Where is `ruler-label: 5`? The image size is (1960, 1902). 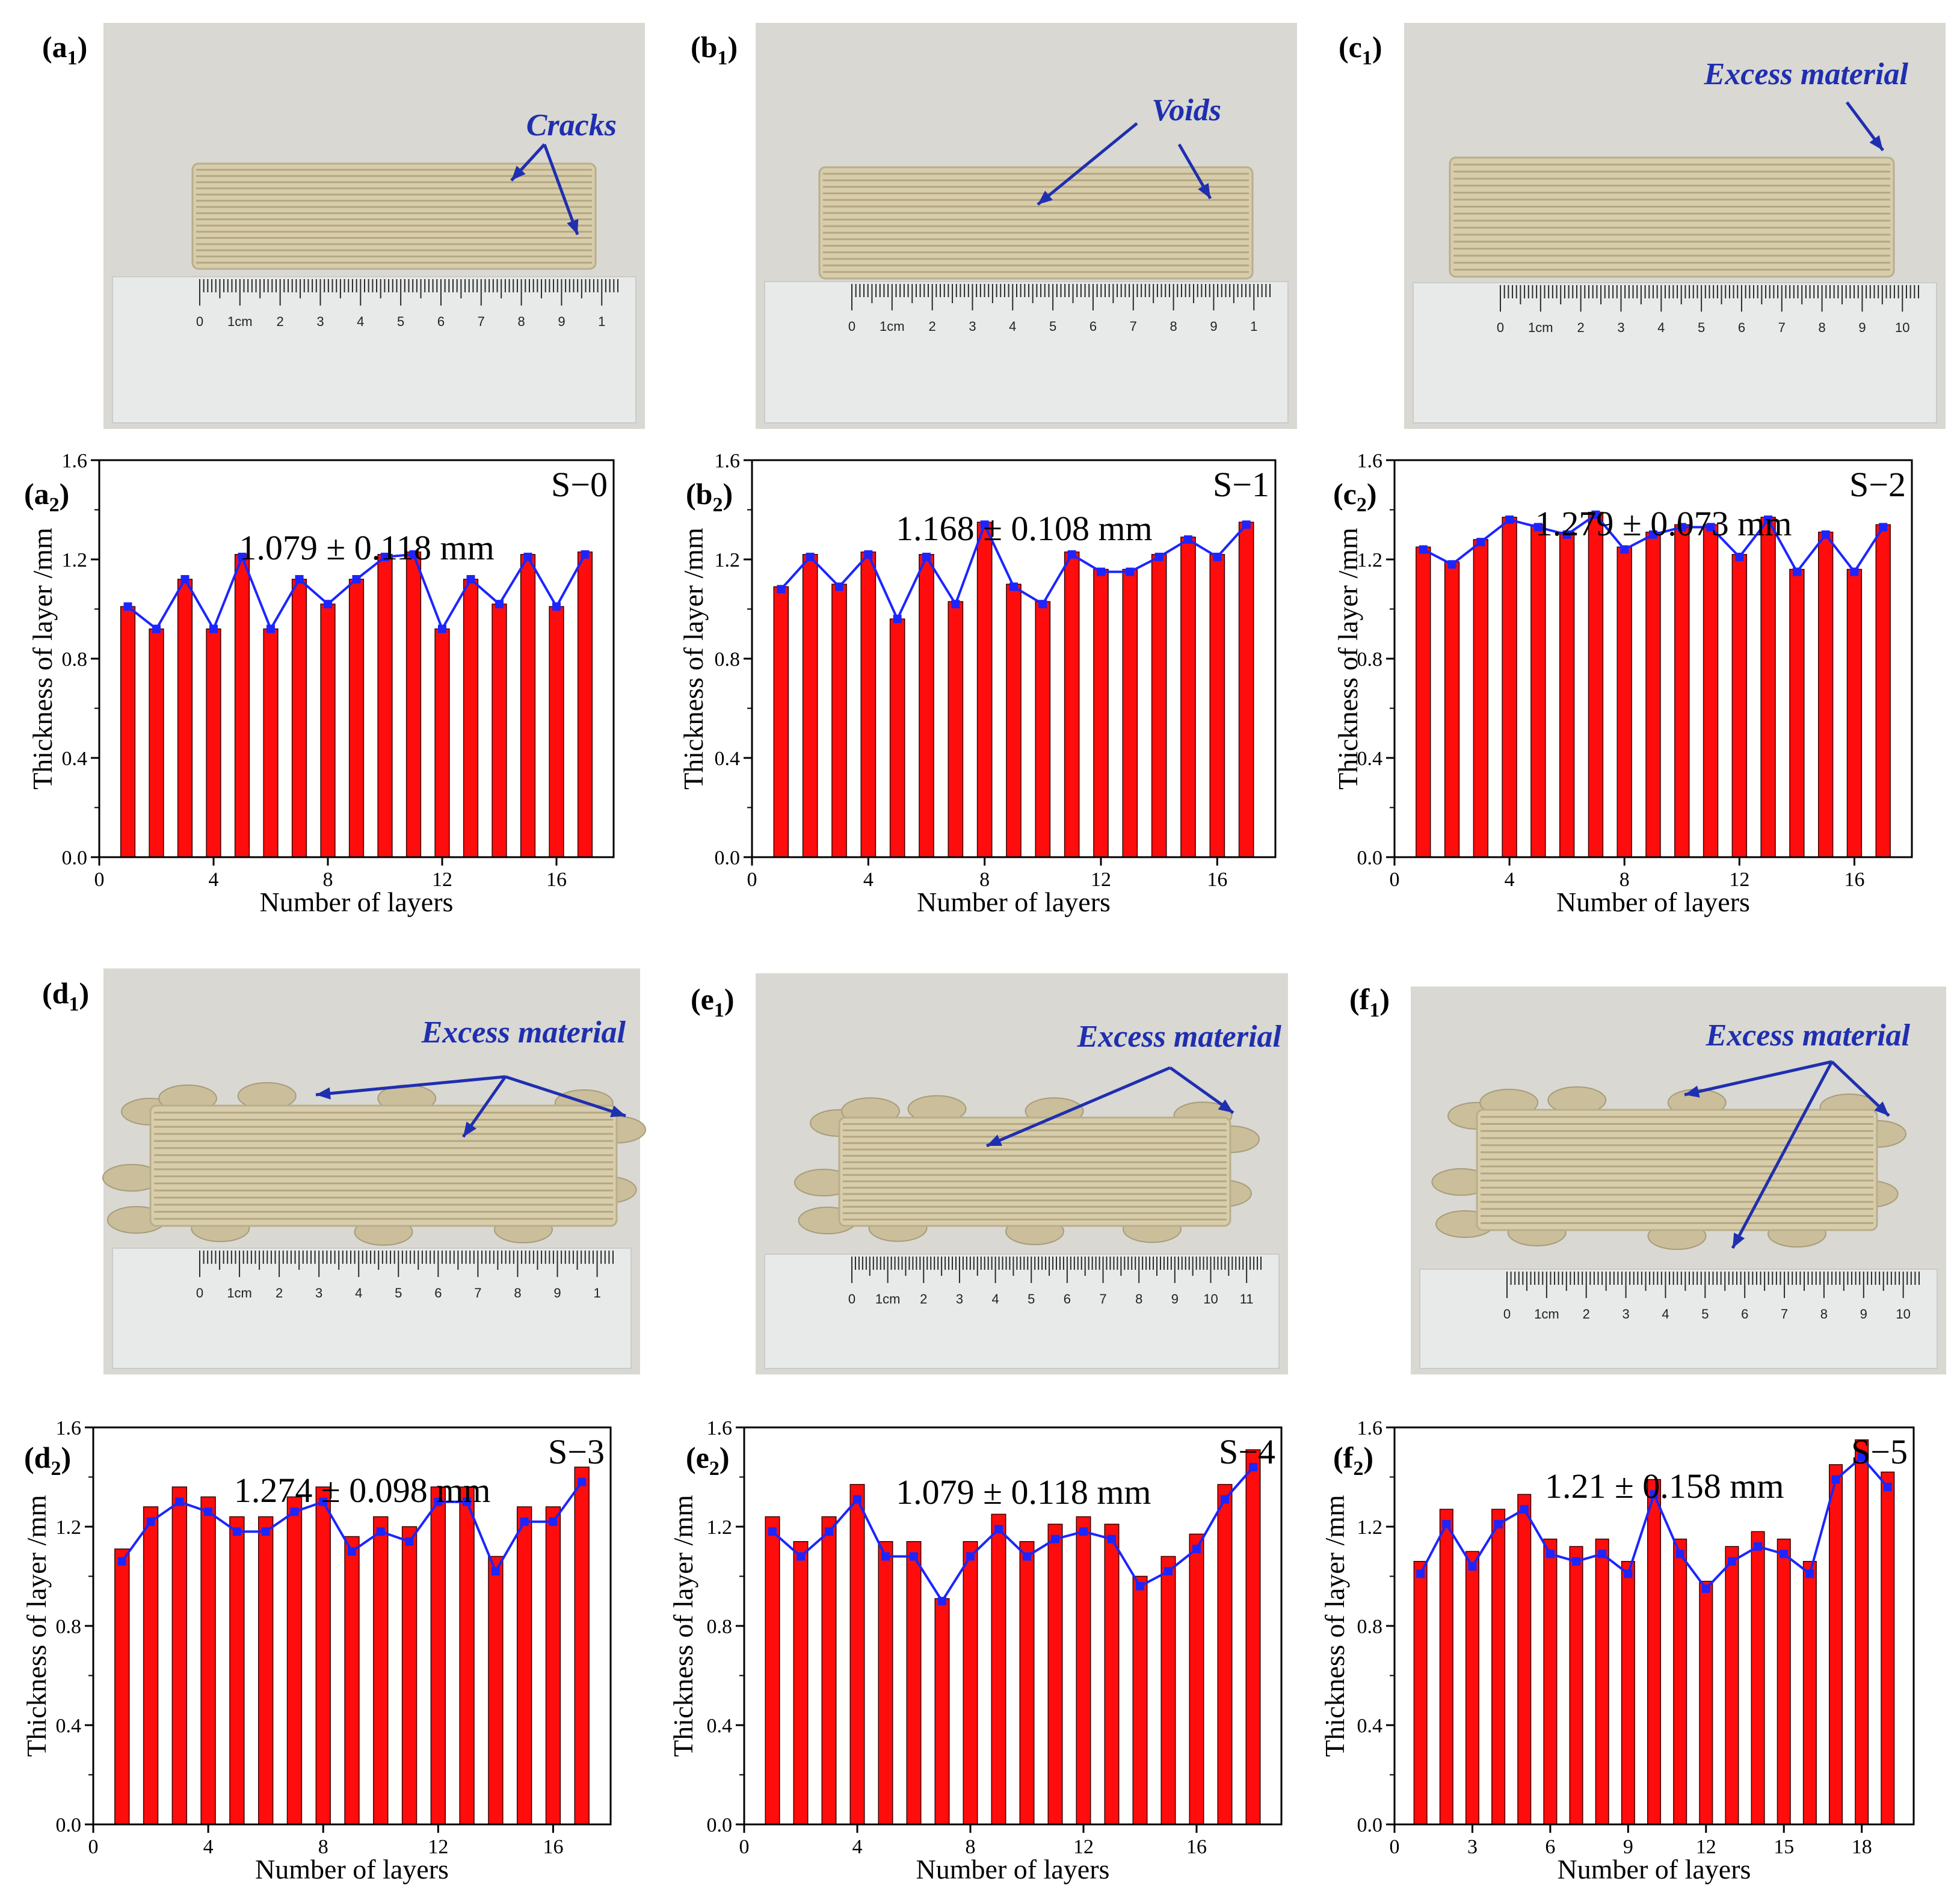
ruler-label: 5 is located at coordinates (1032, 1299).